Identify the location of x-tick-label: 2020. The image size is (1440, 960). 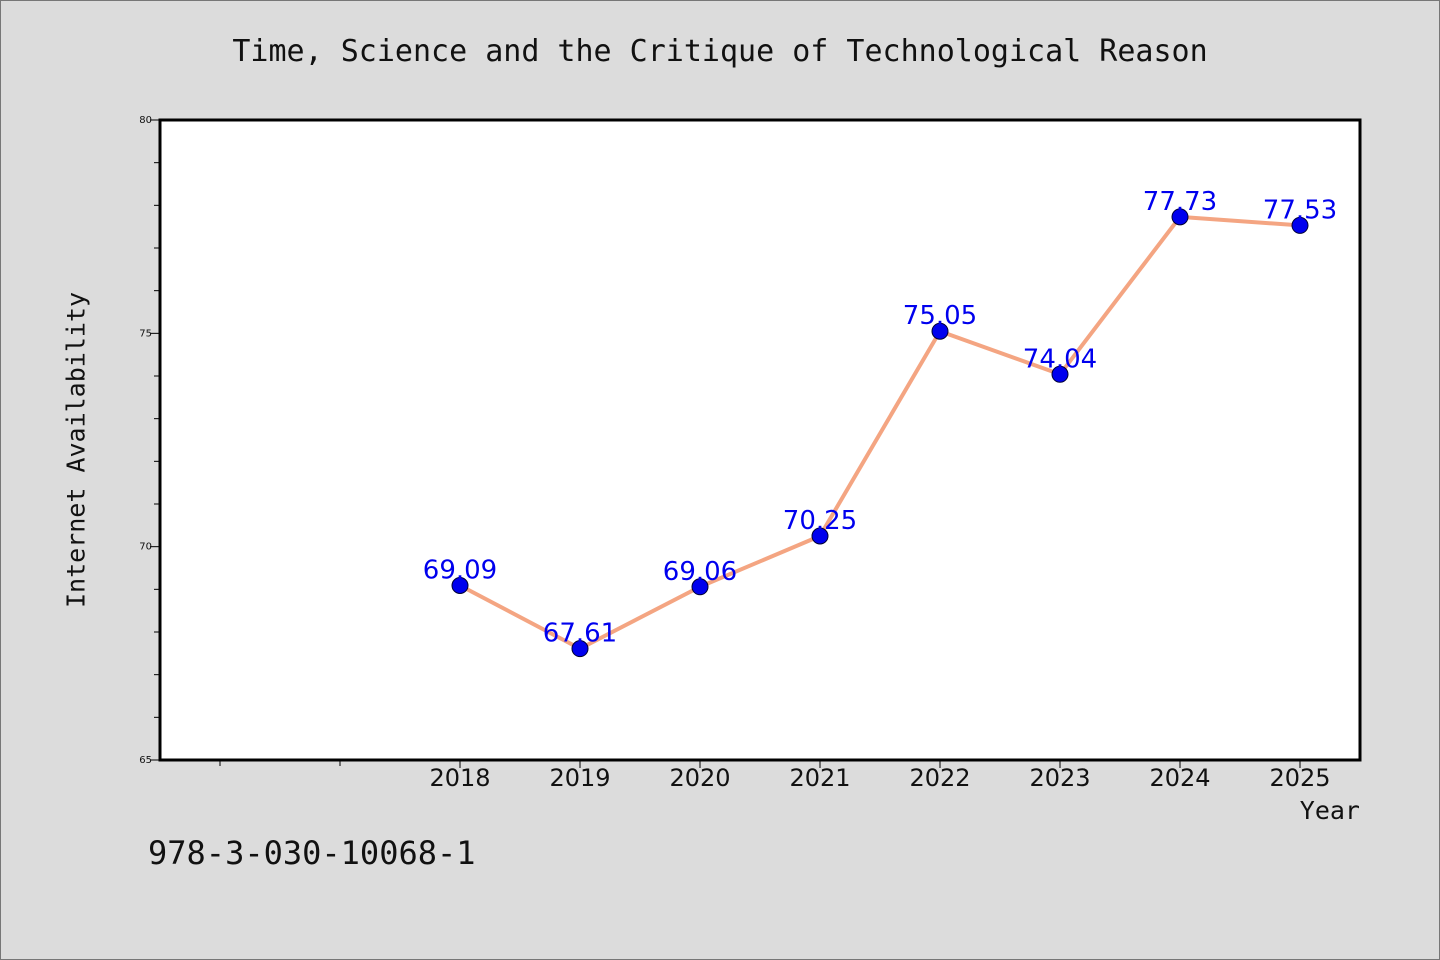
(699, 778).